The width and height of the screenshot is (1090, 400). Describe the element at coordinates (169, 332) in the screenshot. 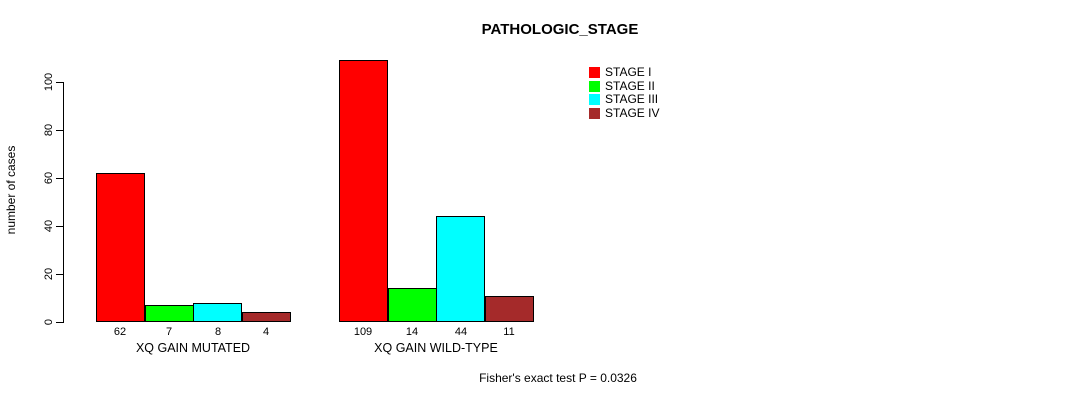

I see `bar-value-label: 7` at that location.